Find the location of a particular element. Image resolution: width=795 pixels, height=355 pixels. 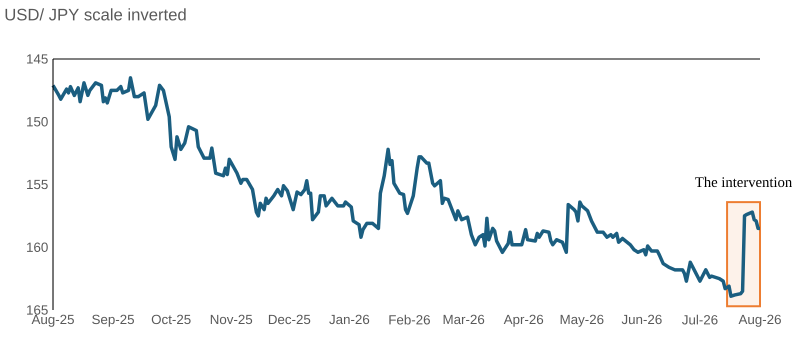

x-tick-label: Nov-25 is located at coordinates (231, 319).